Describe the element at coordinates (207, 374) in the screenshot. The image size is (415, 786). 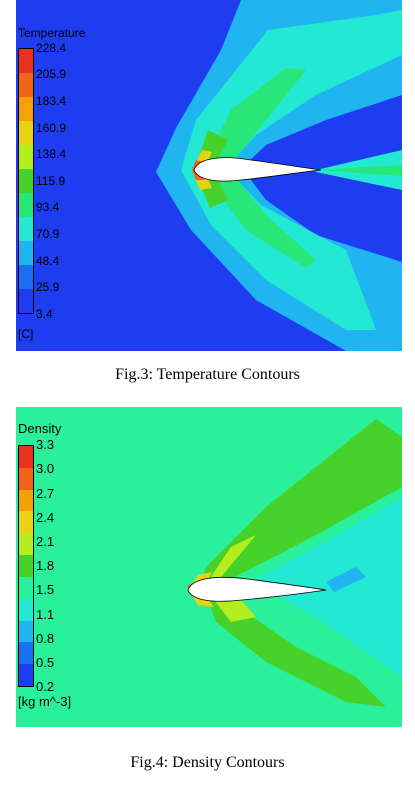
I see `figure-caption: Fig.3: Temperature Contours` at that location.